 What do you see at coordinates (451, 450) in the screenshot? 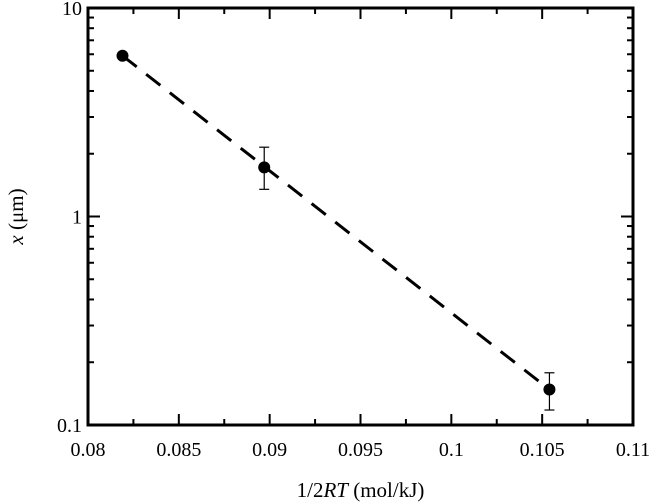
I see `x-tick-label: 0.1` at bounding box center [451, 450].